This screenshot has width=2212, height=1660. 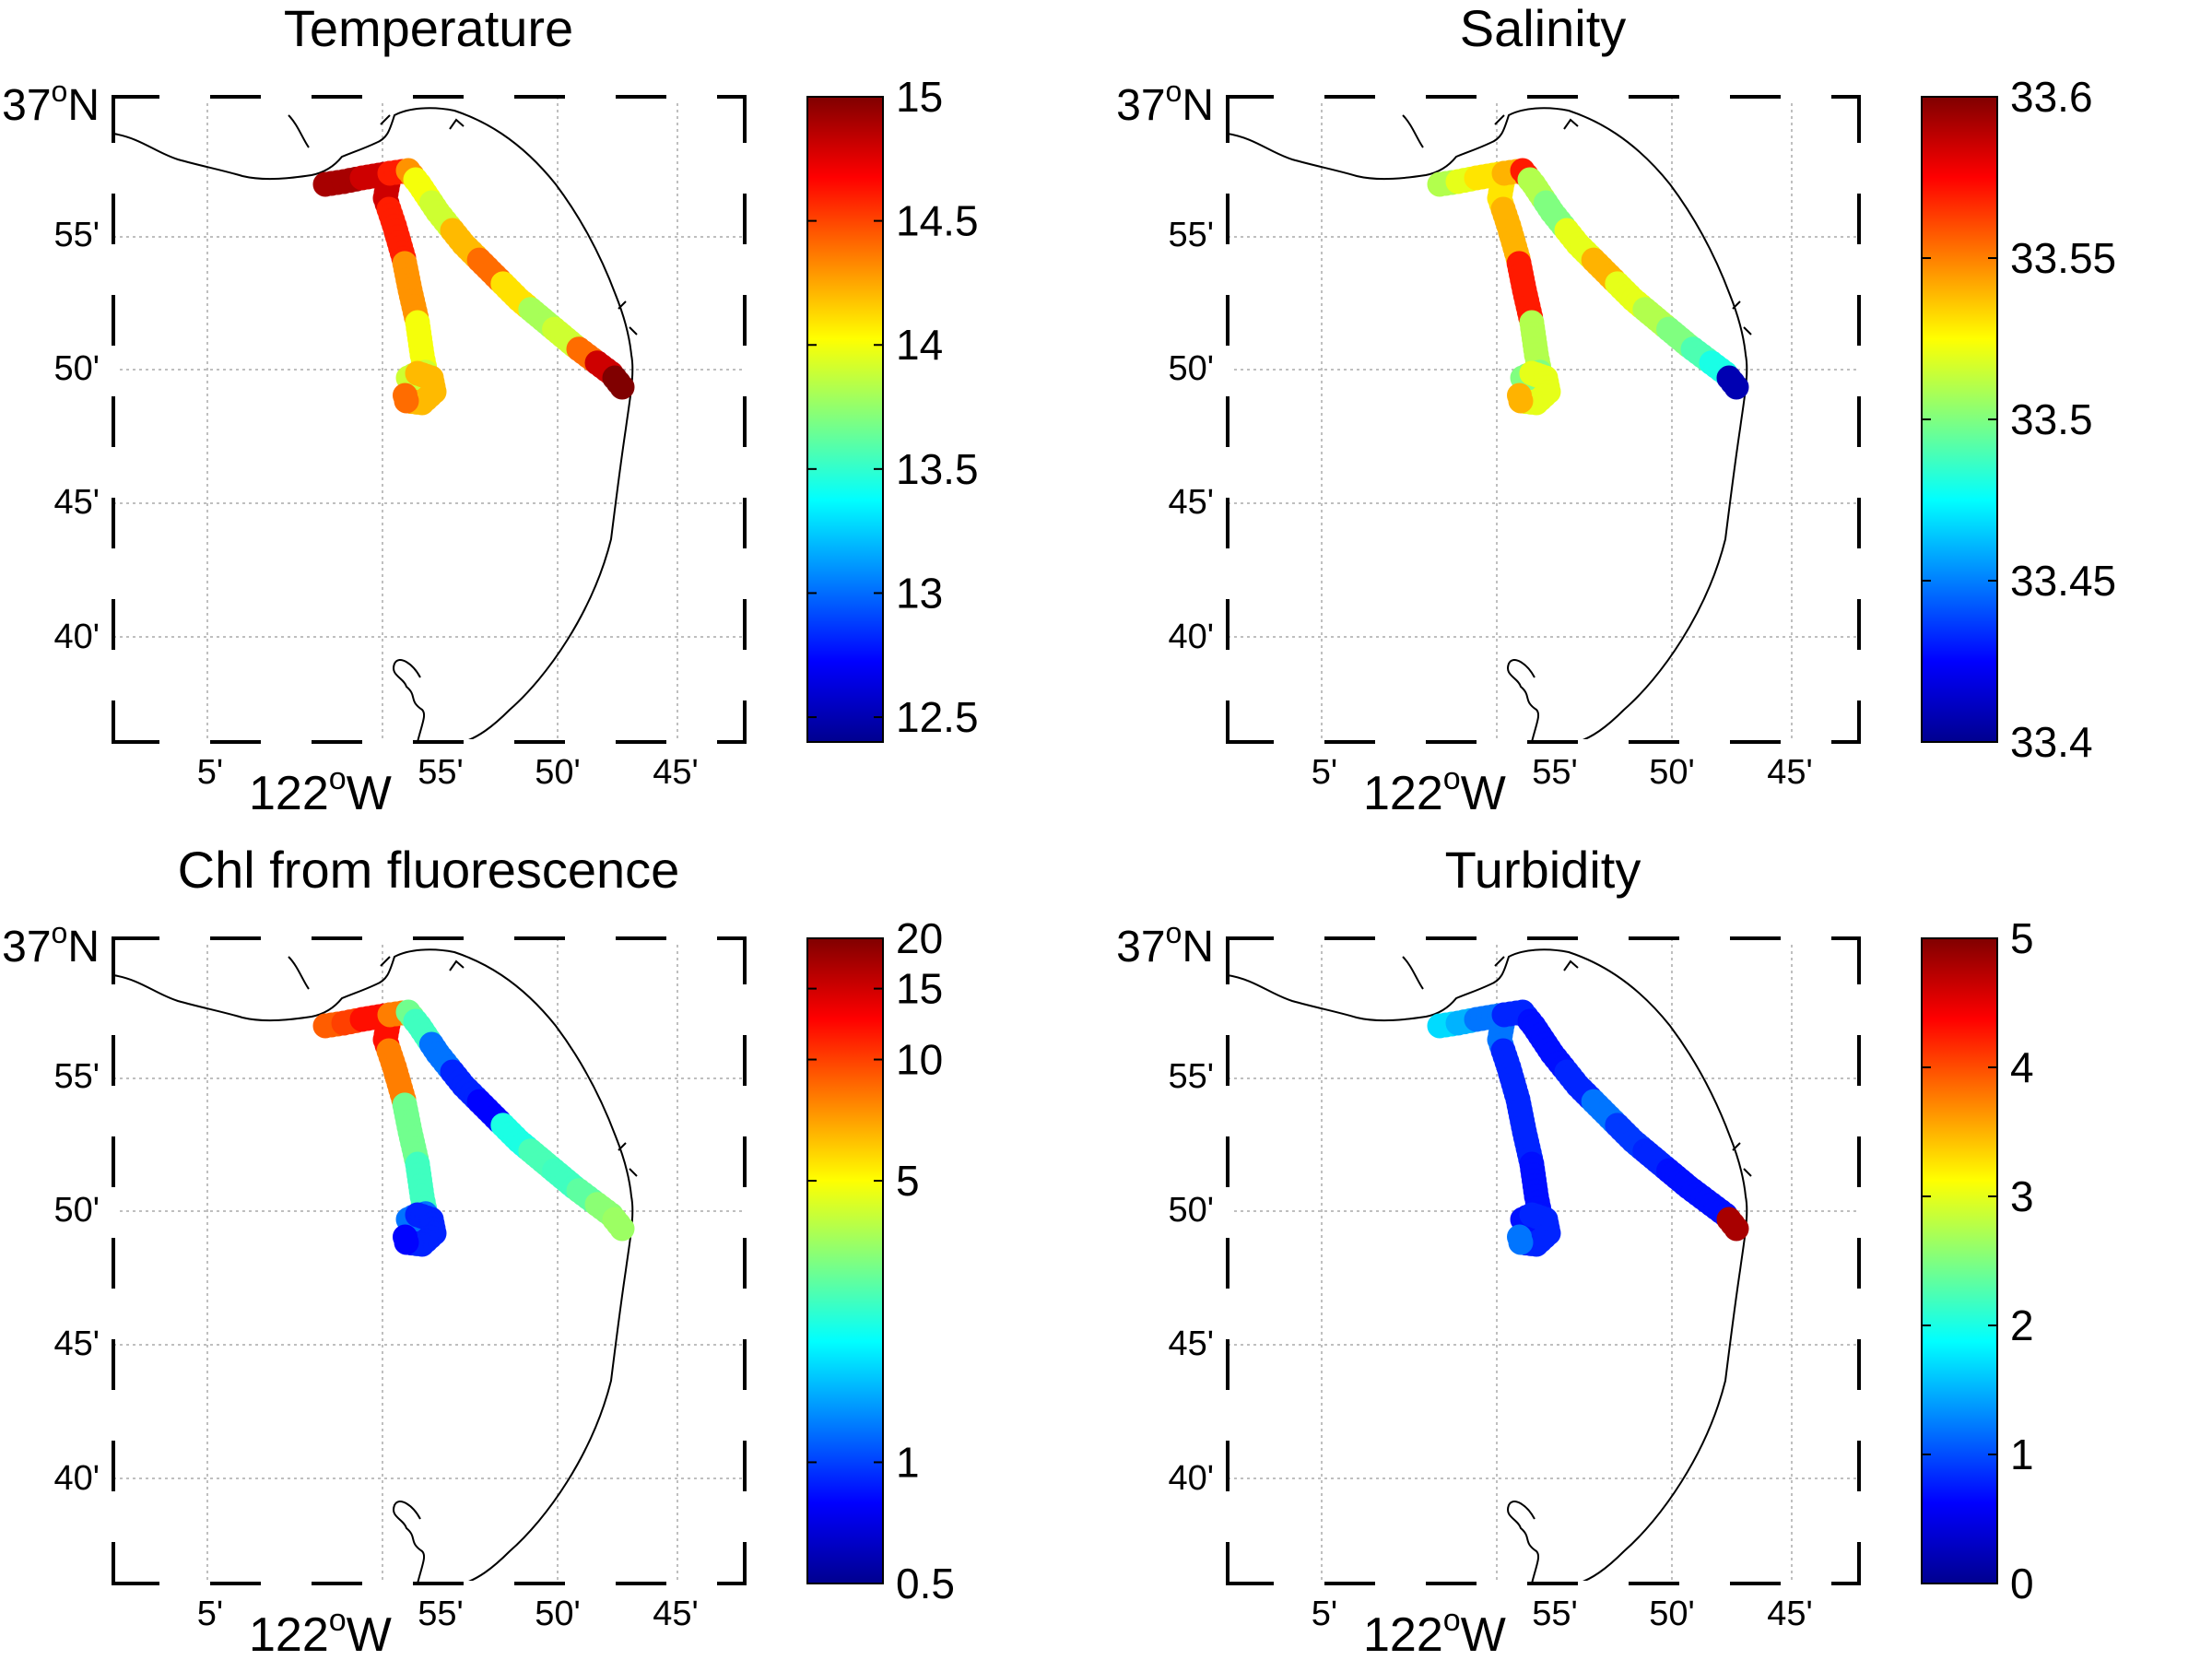 I want to click on colorbar-tick-label: 13, so click(x=919, y=593).